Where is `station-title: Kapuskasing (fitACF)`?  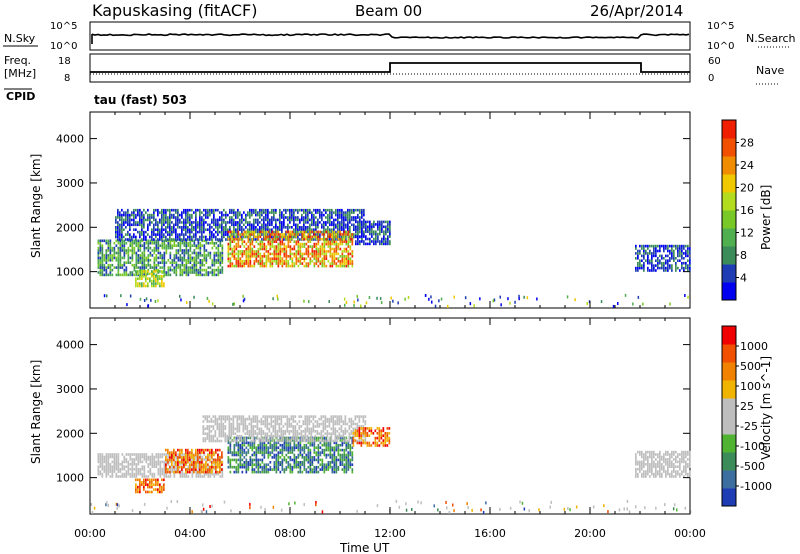
station-title: Kapuskasing (fitACF) is located at coordinates (174, 10).